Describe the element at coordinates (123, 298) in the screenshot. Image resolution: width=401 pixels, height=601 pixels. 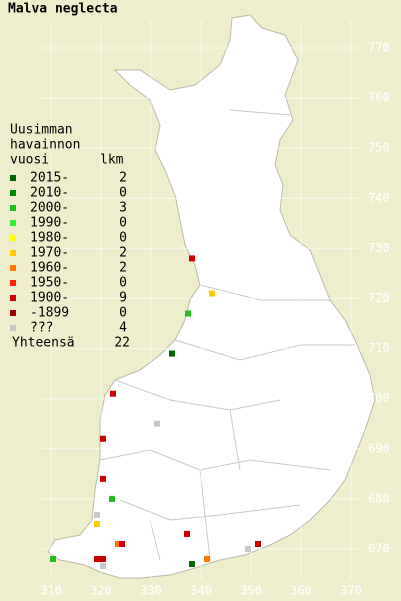
I see `legend-count: 9` at that location.